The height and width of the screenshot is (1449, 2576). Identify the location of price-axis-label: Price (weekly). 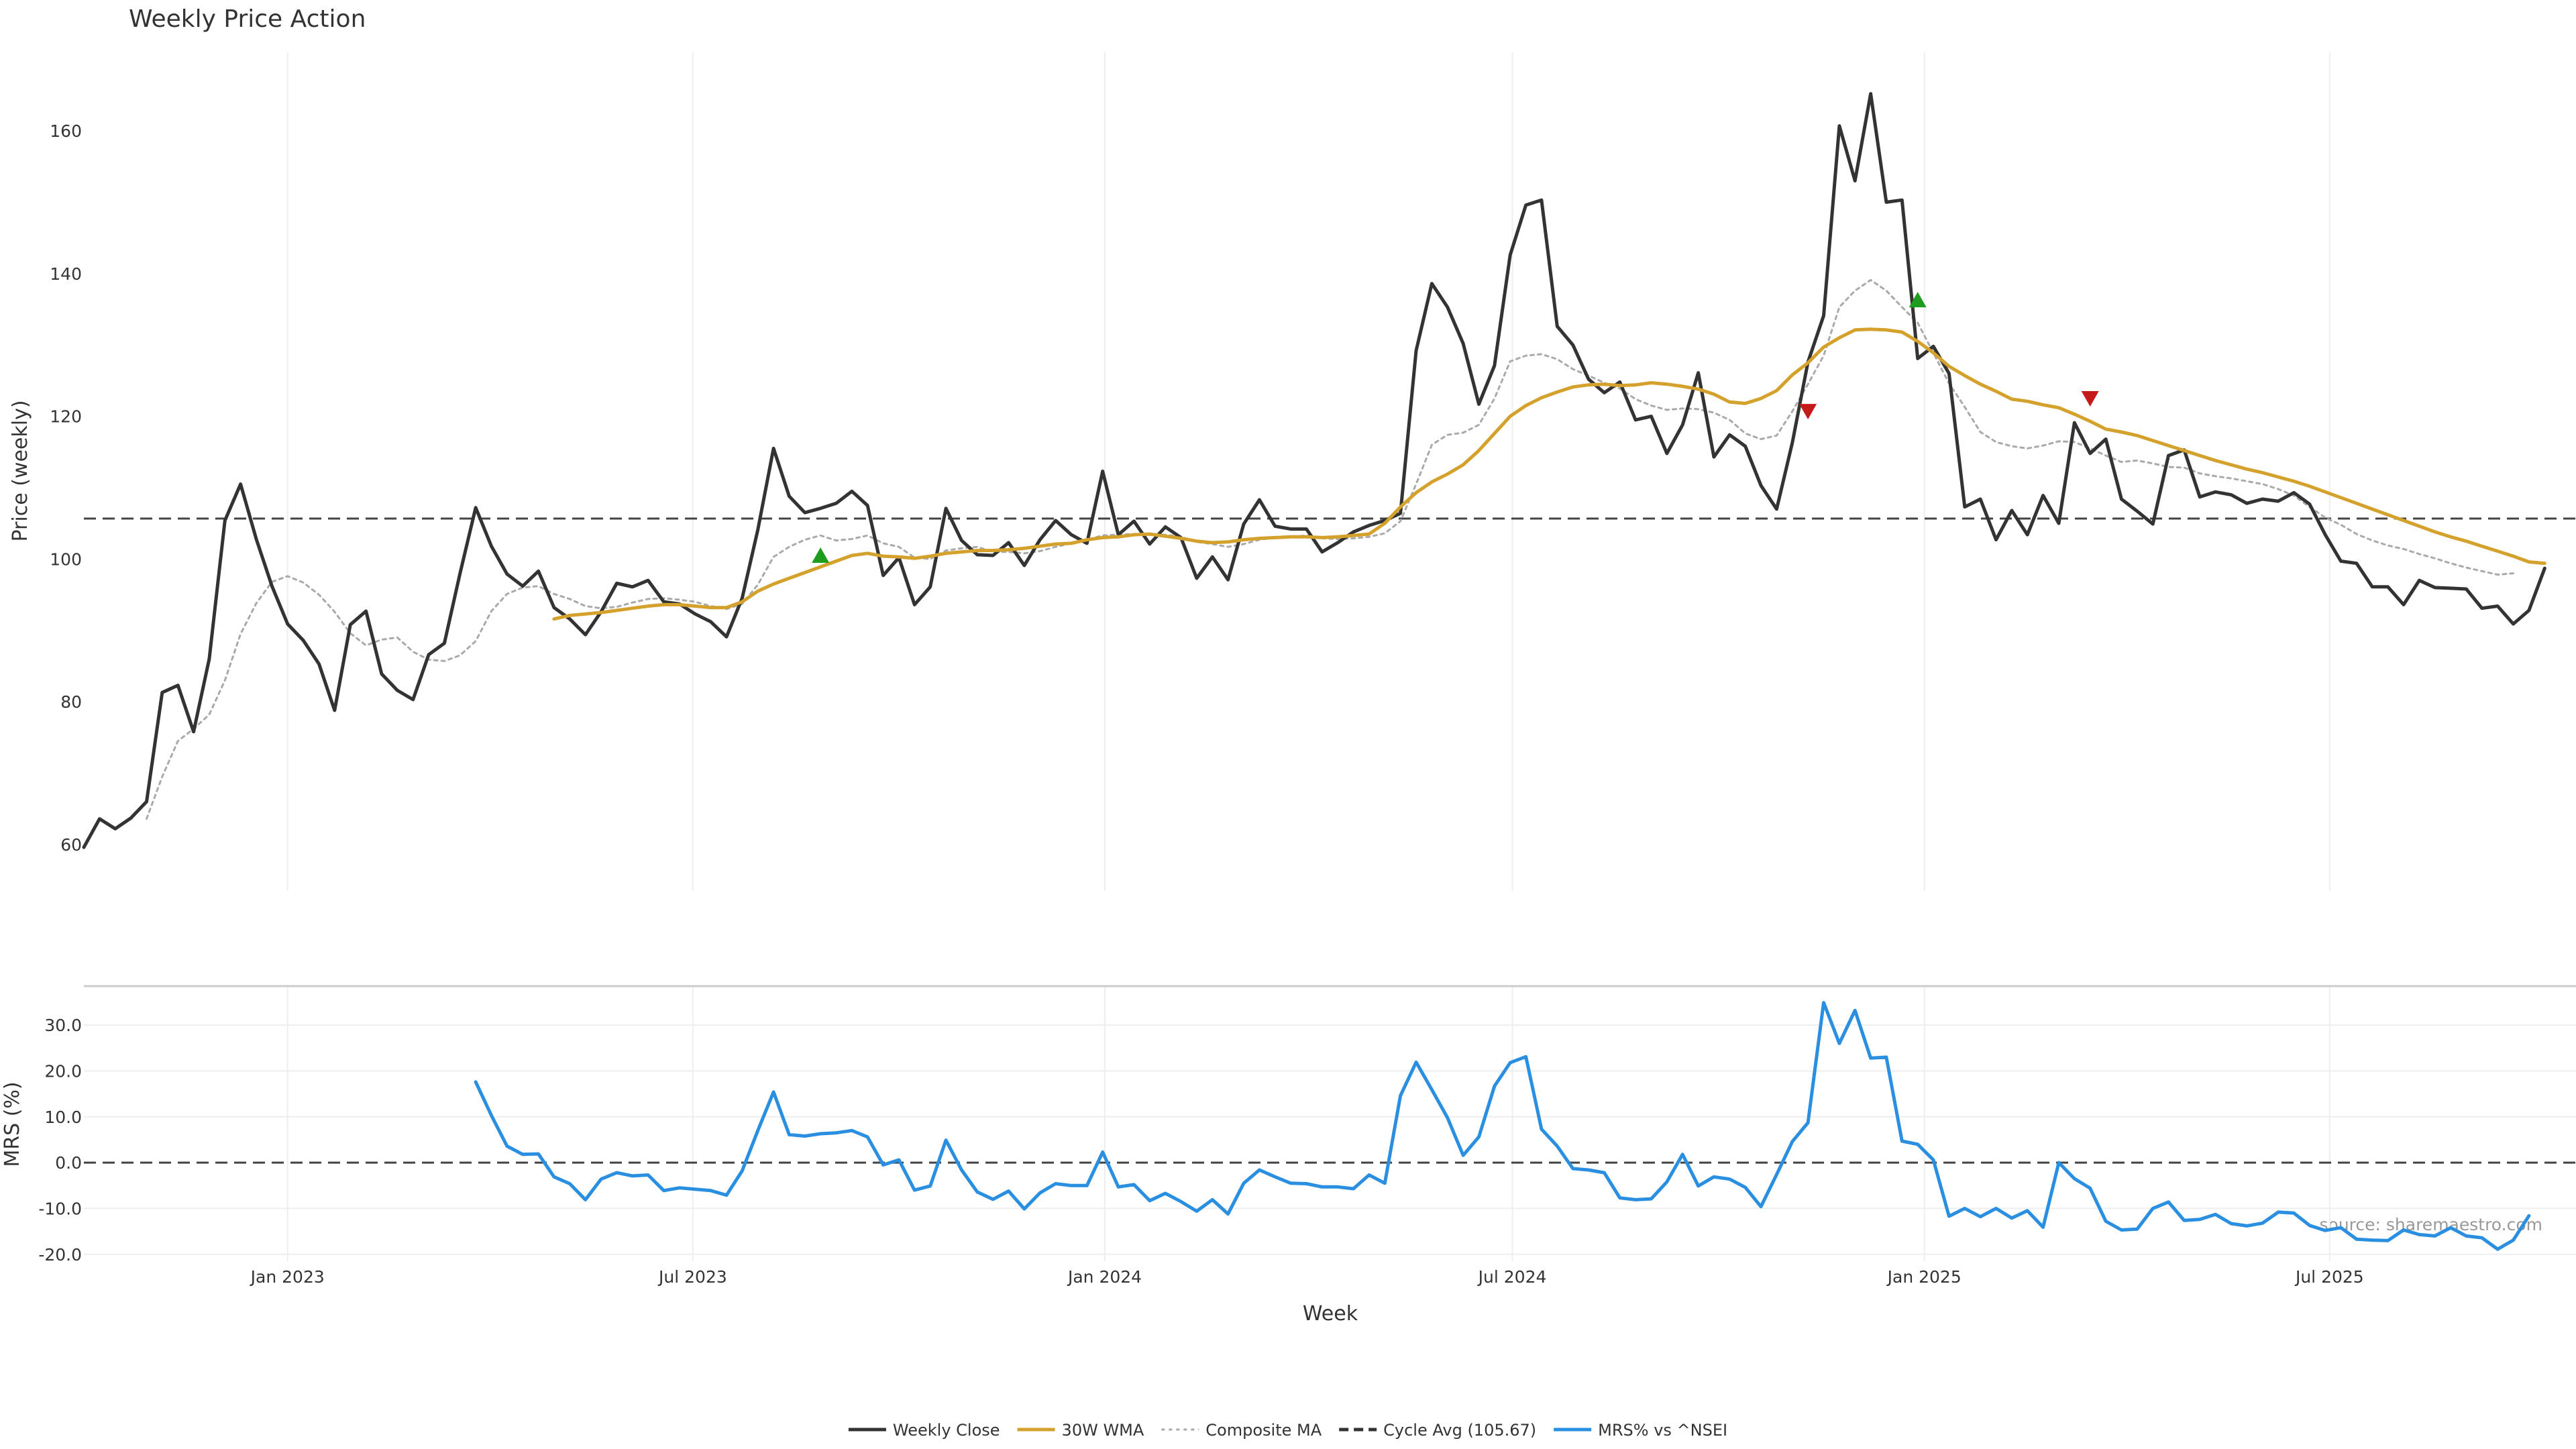
(20, 470).